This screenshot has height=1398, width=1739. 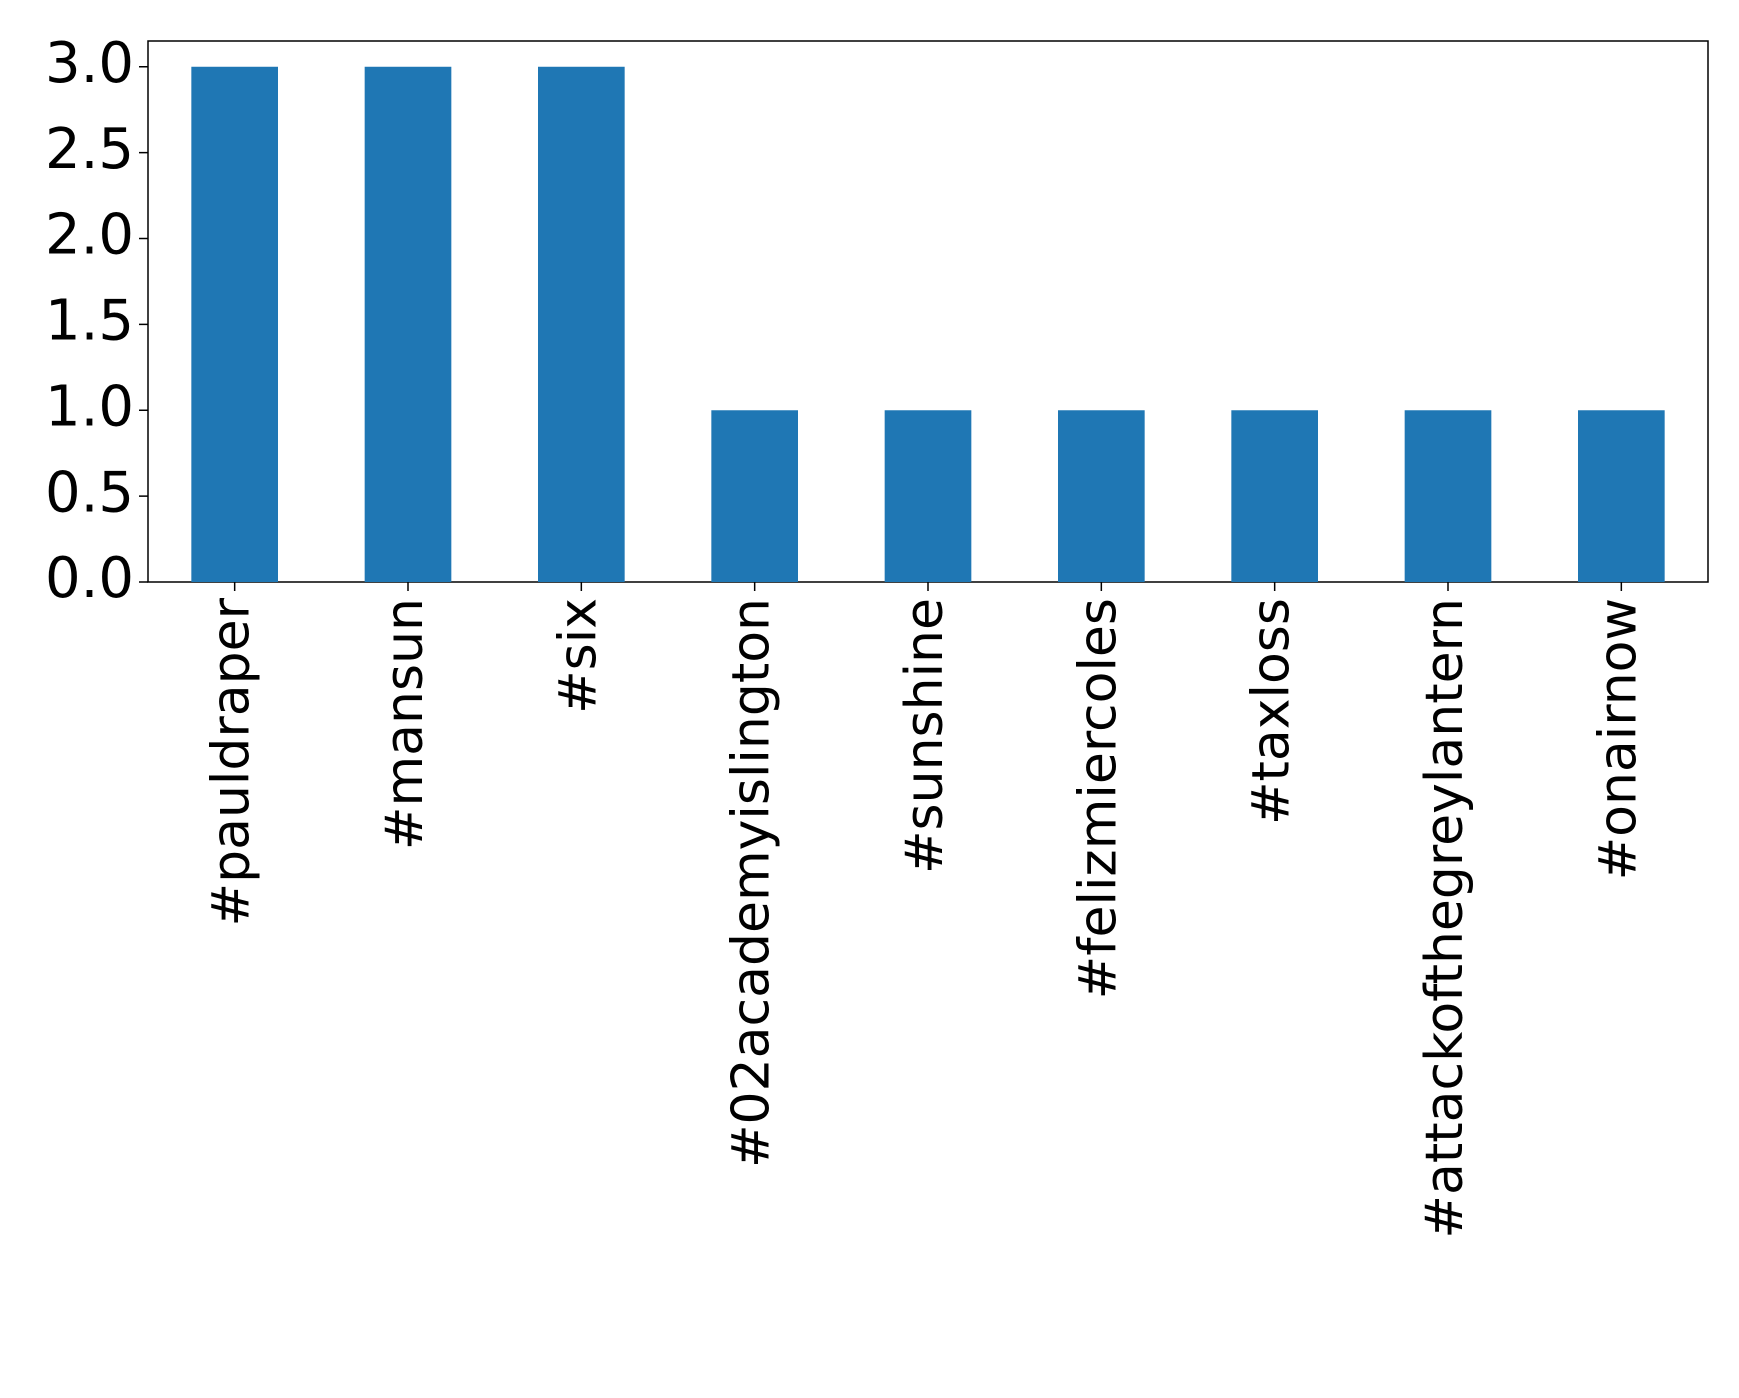 What do you see at coordinates (1445, 918) in the screenshot?
I see `x-tick-label: #attackofthegreylantern` at bounding box center [1445, 918].